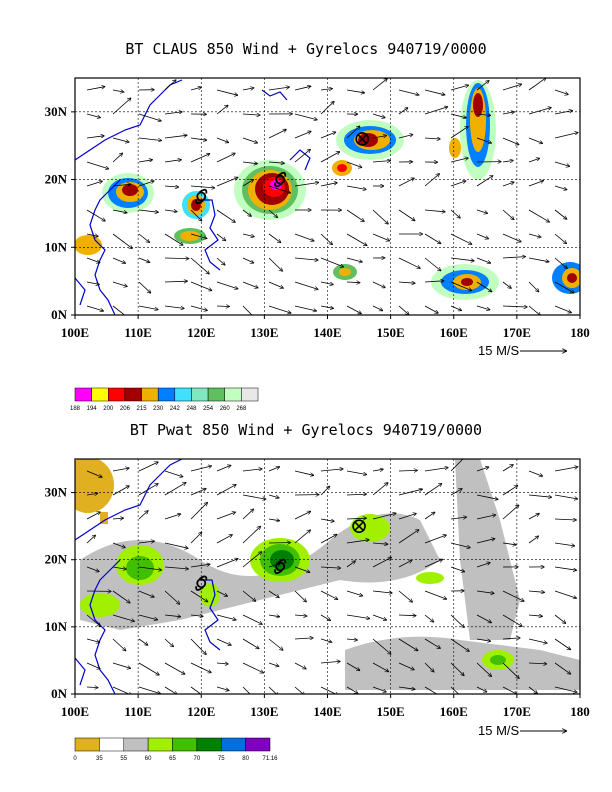  What do you see at coordinates (75, 332) in the screenshot?
I see `x-tick-label: 100E` at bounding box center [75, 332].